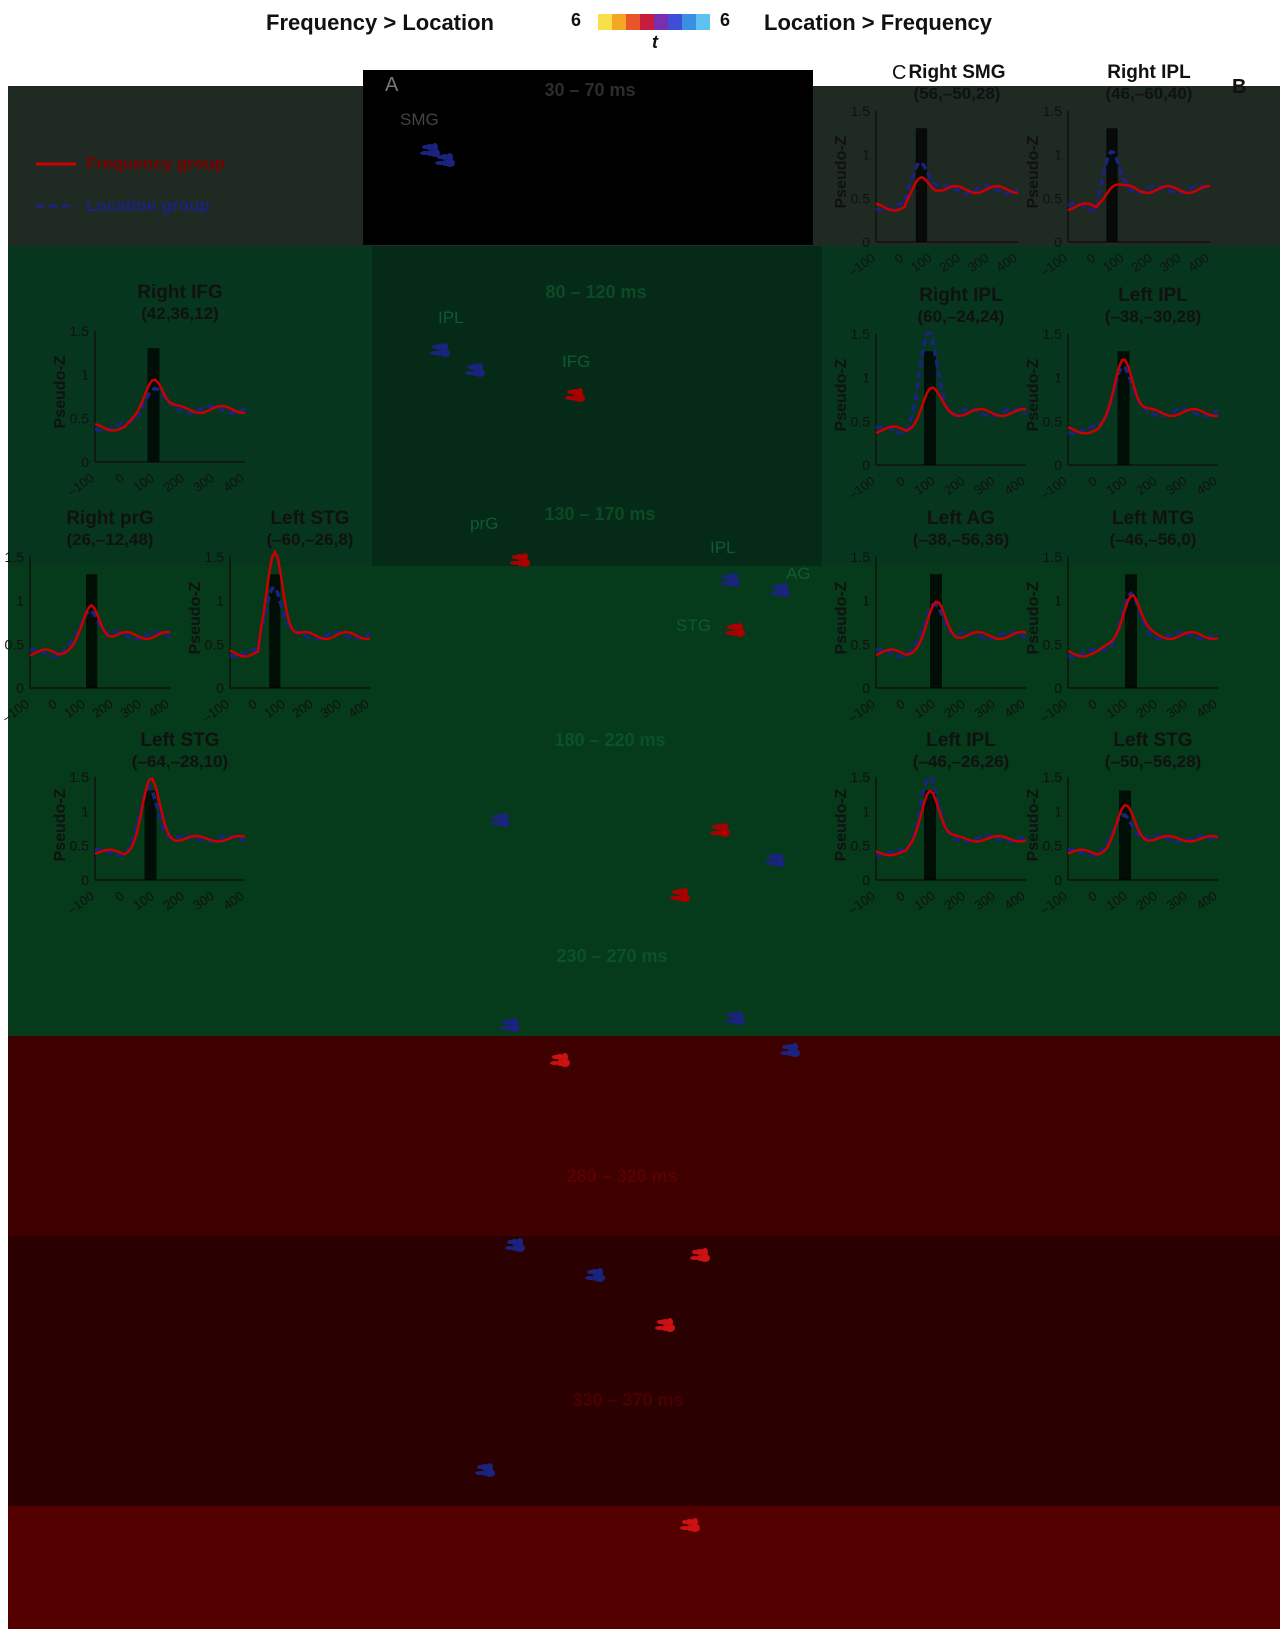  I want to click on time-window-label: 280 – 320 ms, so click(622, 1176).